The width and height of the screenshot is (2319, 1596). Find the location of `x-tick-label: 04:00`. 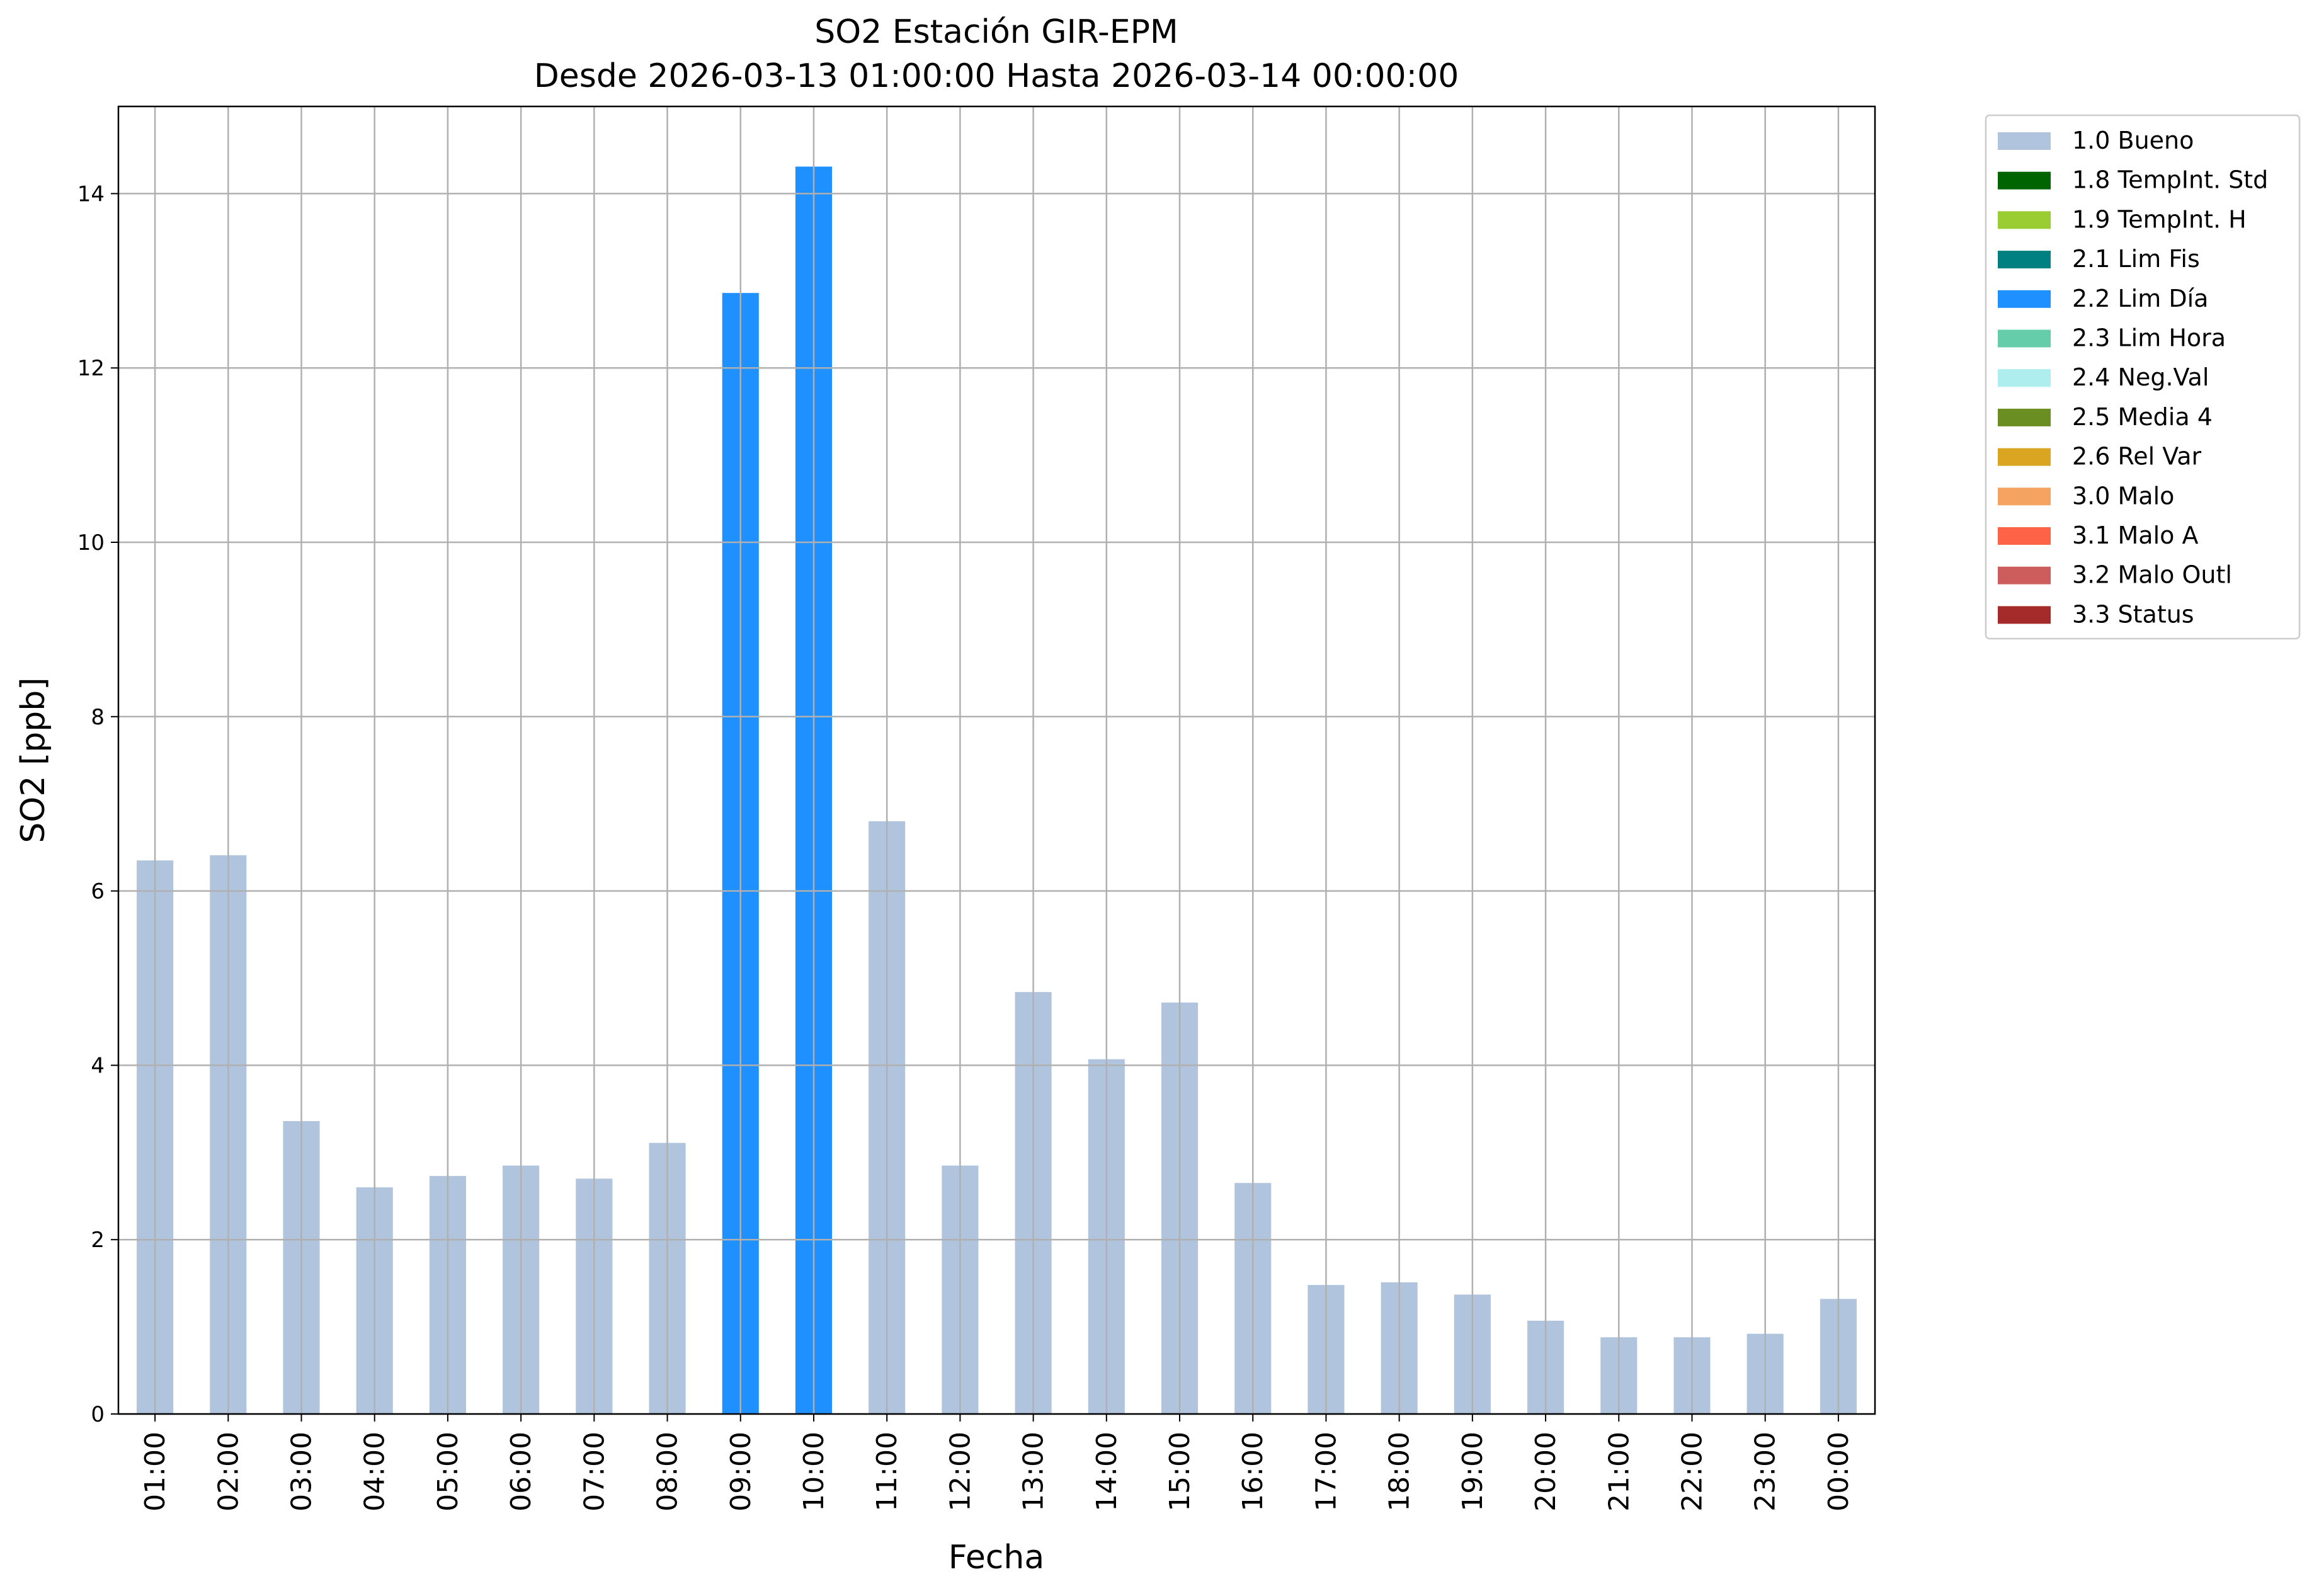

x-tick-label: 04:00 is located at coordinates (375, 1472).